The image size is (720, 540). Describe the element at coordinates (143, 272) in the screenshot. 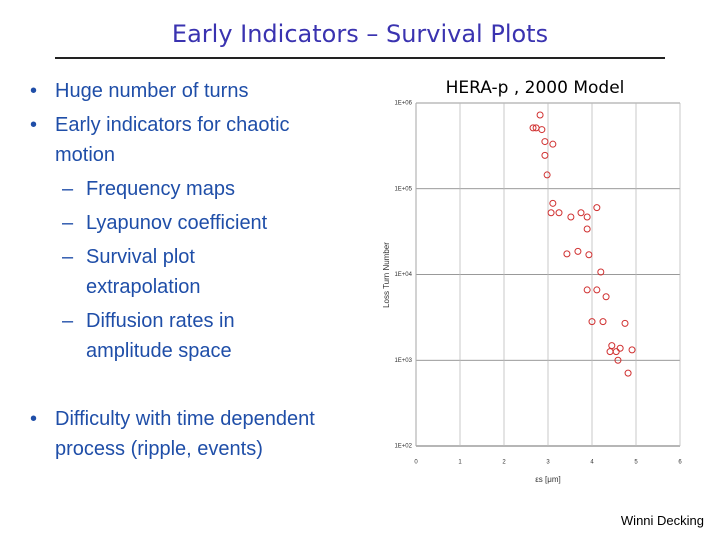

I see `bullet-text: Survival plot extrapolation` at that location.